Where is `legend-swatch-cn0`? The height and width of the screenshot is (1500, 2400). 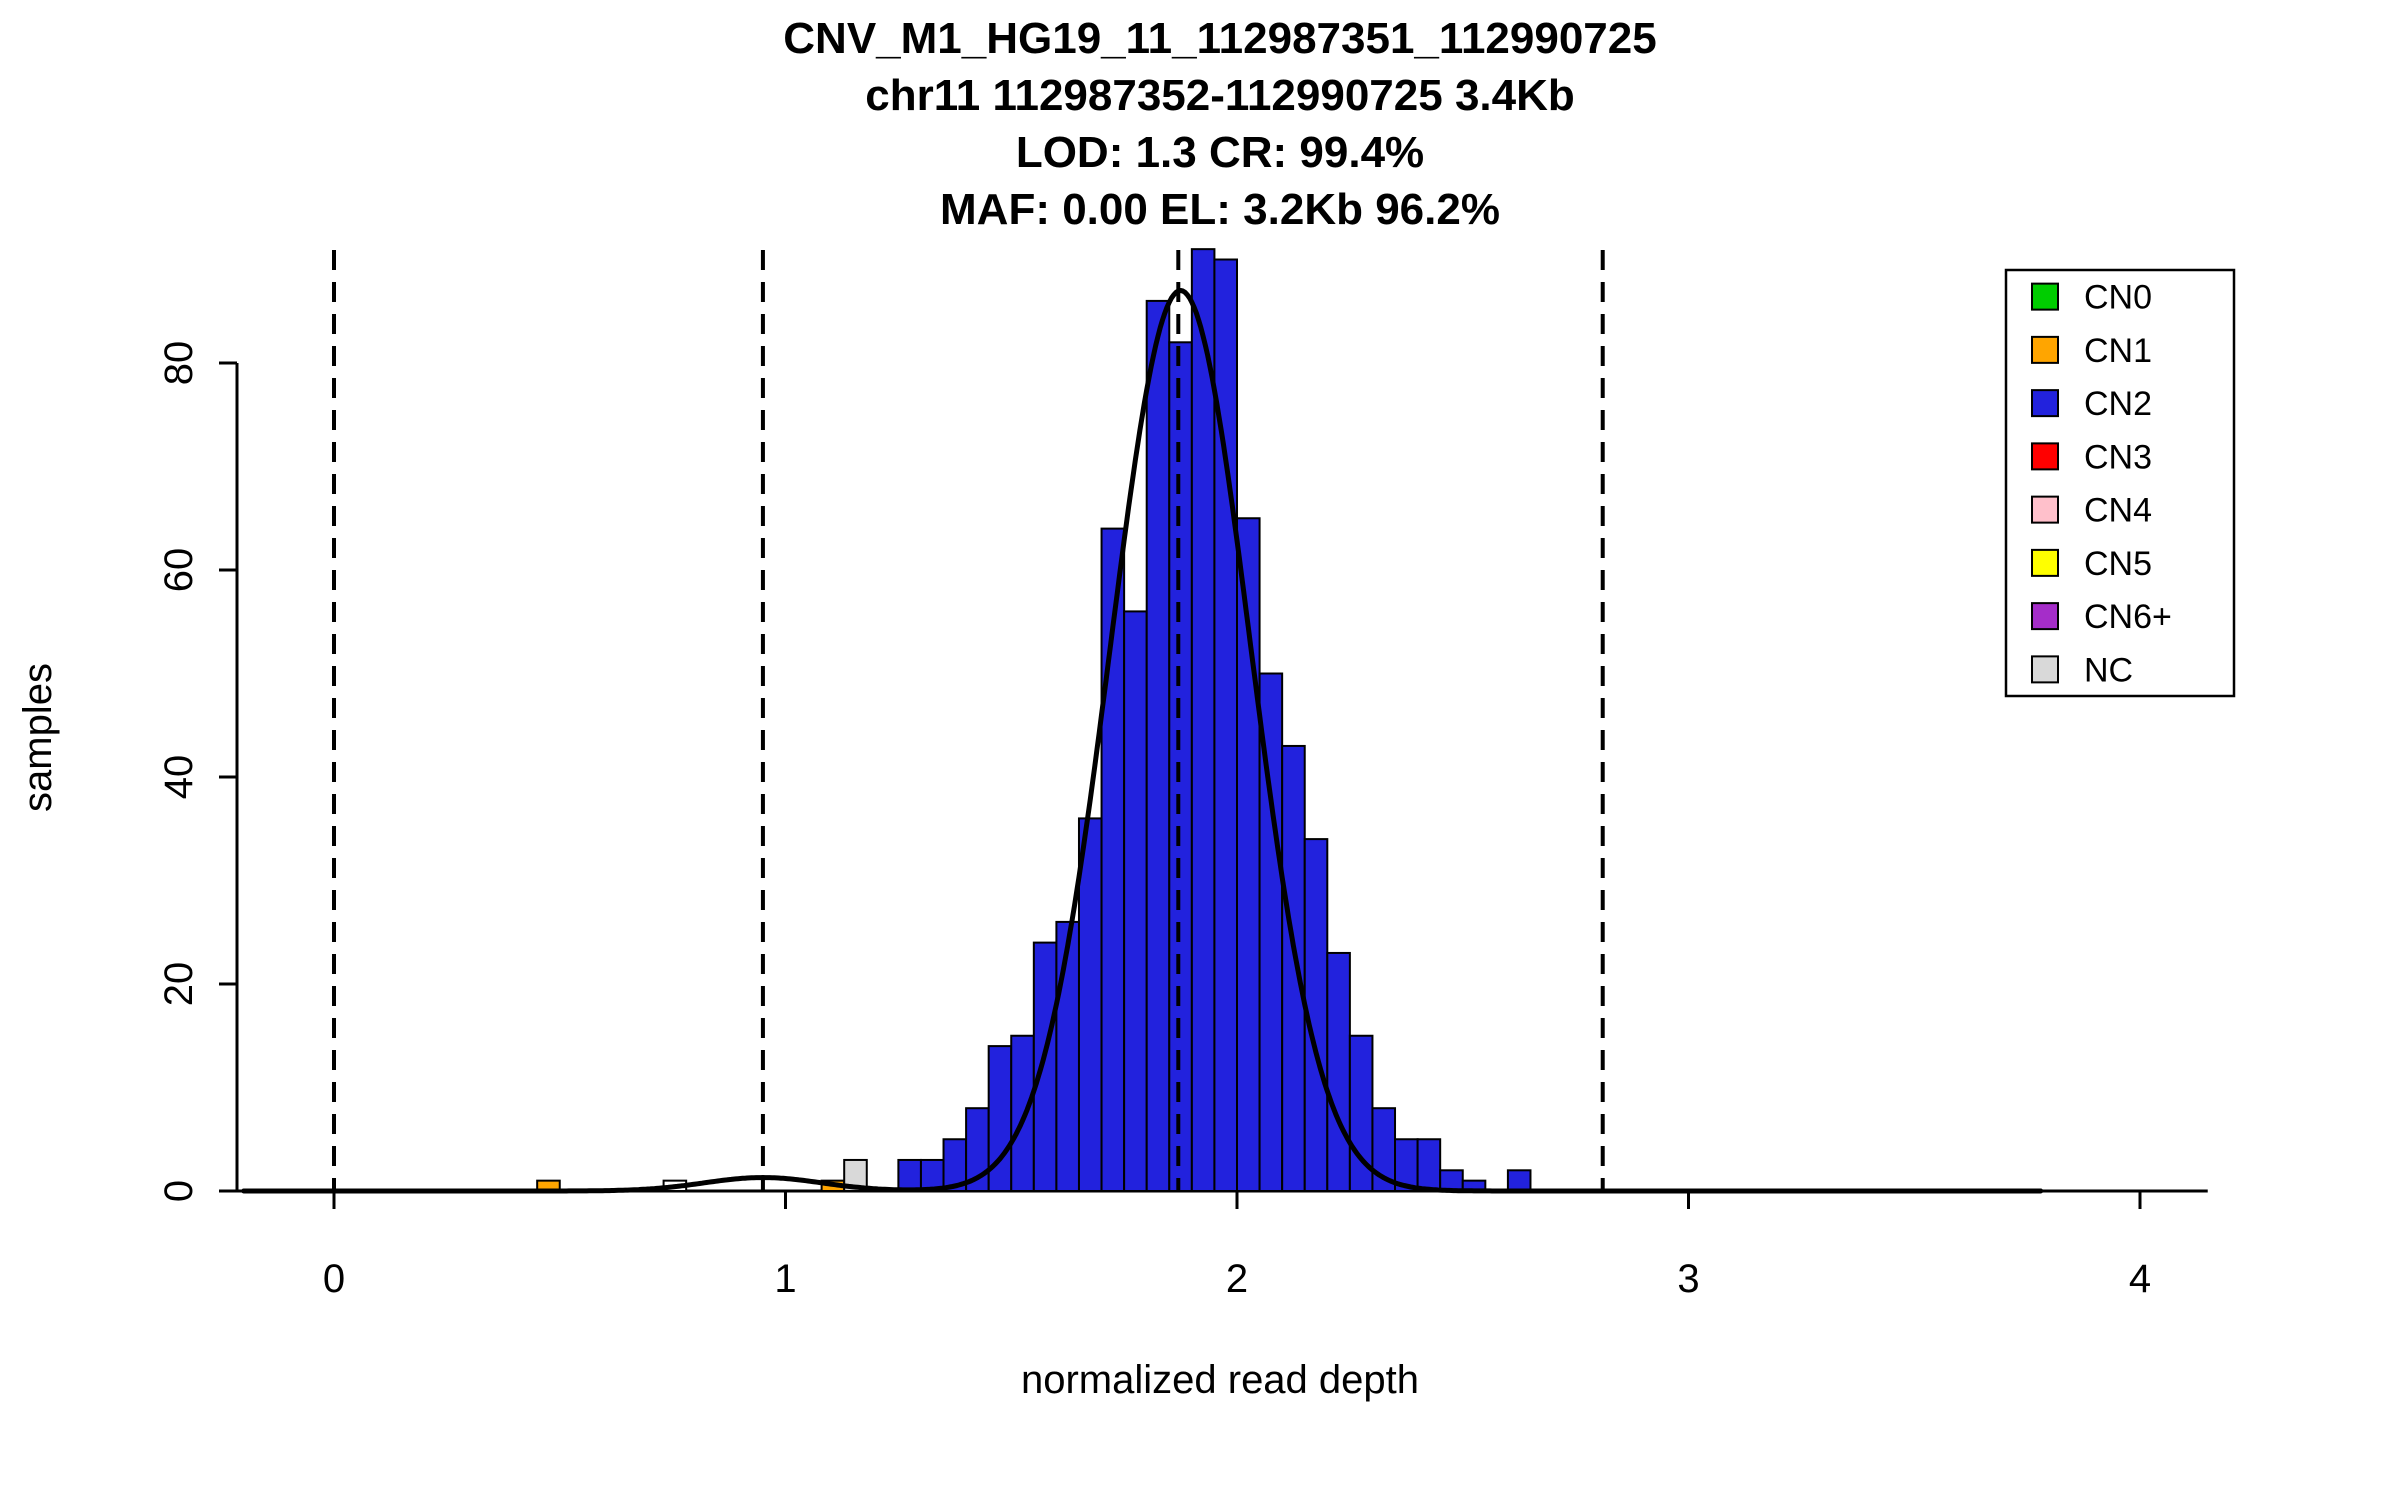
legend-swatch-cn0 is located at coordinates (2045, 296).